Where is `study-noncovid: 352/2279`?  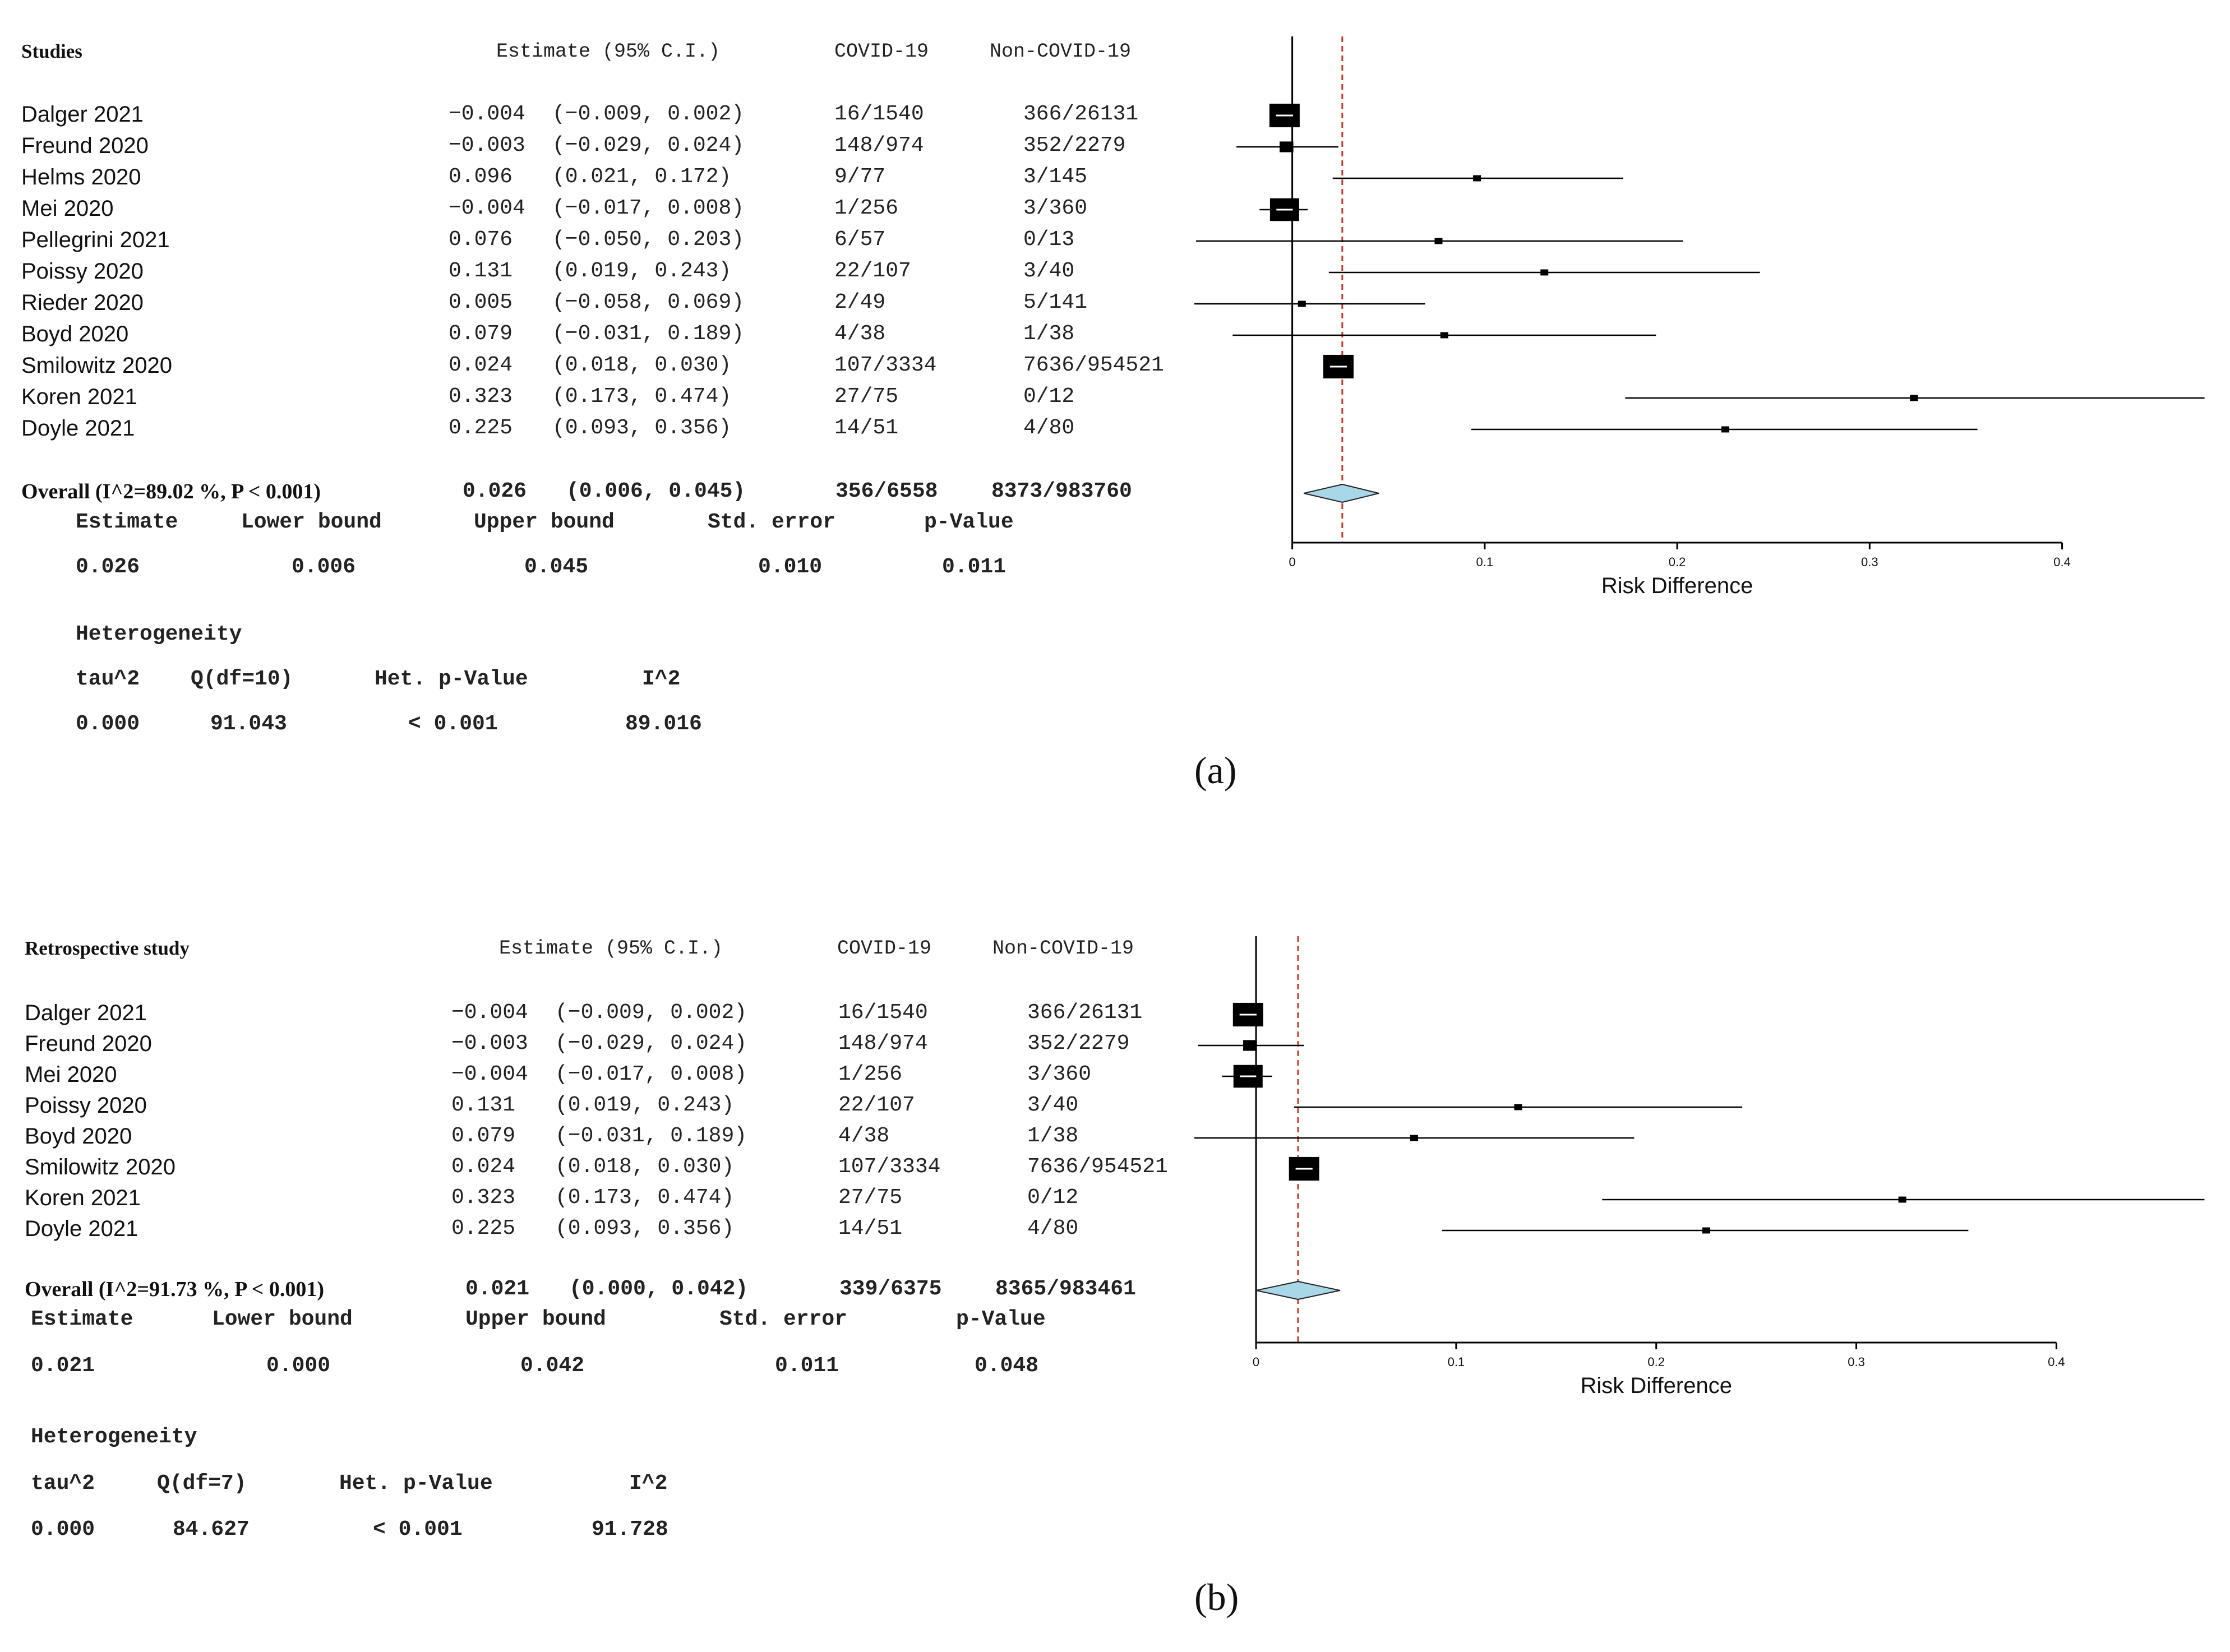 study-noncovid: 352/2279 is located at coordinates (1074, 145).